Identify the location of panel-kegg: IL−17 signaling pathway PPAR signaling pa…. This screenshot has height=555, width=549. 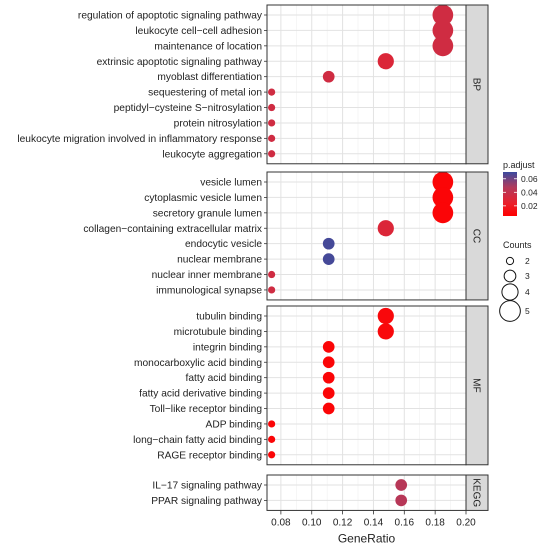
(320, 492).